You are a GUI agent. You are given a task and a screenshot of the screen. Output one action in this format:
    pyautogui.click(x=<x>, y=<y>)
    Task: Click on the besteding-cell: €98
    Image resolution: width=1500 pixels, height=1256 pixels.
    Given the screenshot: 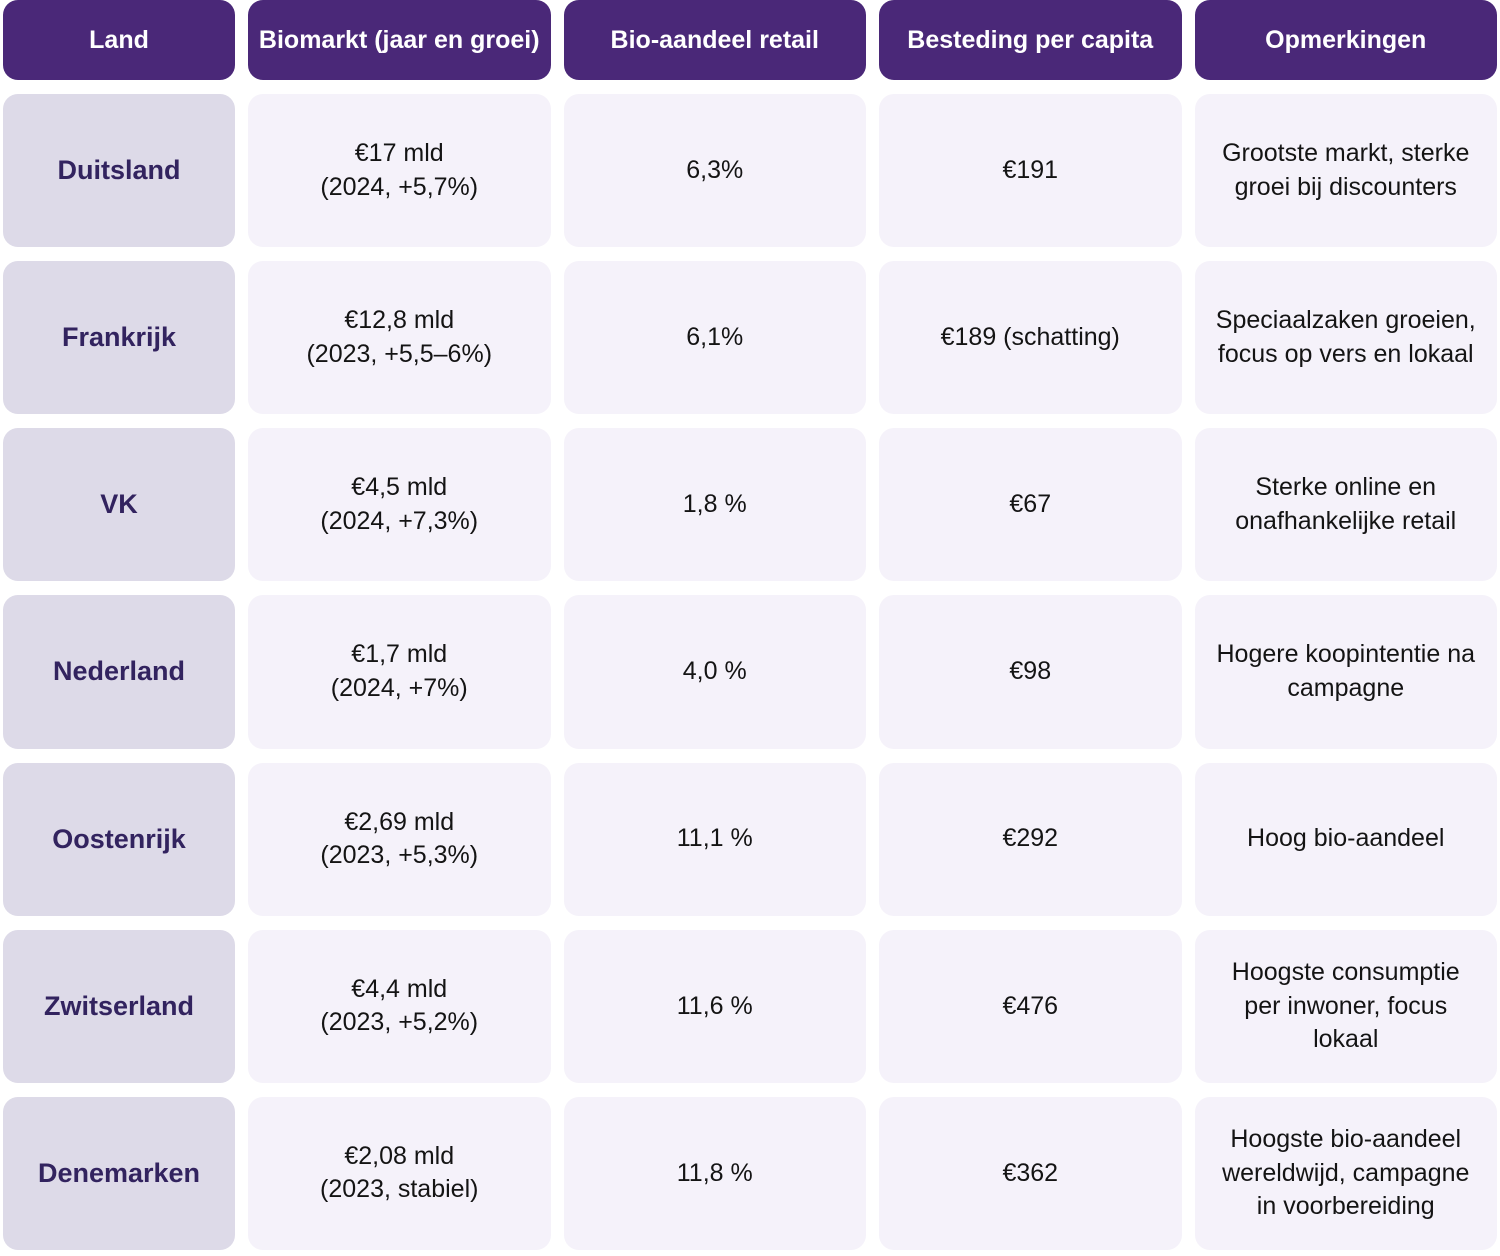 What is the action you would take?
    pyautogui.click(x=1030, y=672)
    